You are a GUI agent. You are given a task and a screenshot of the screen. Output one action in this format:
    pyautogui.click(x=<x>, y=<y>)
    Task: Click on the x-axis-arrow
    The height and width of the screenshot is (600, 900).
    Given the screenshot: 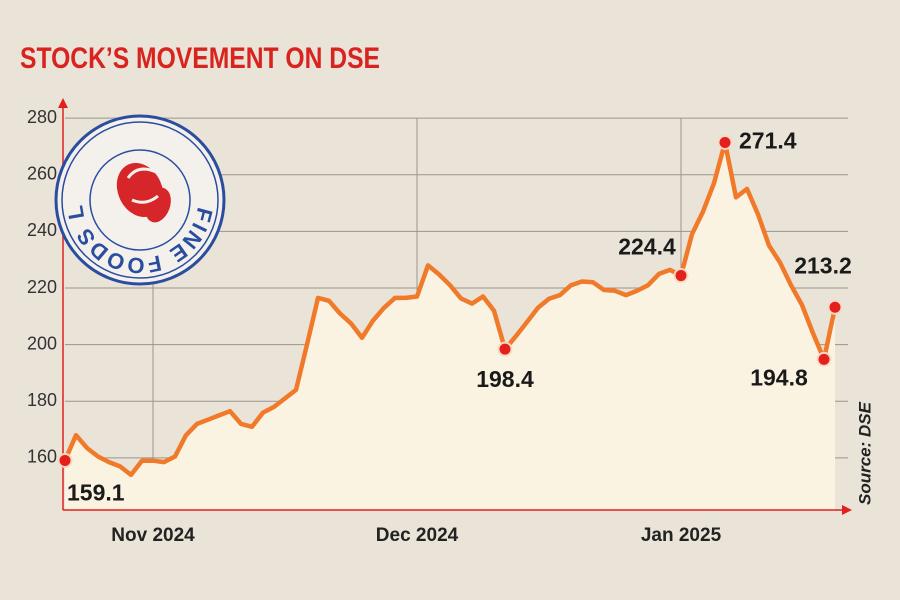 What is the action you would take?
    pyautogui.click(x=847, y=510)
    